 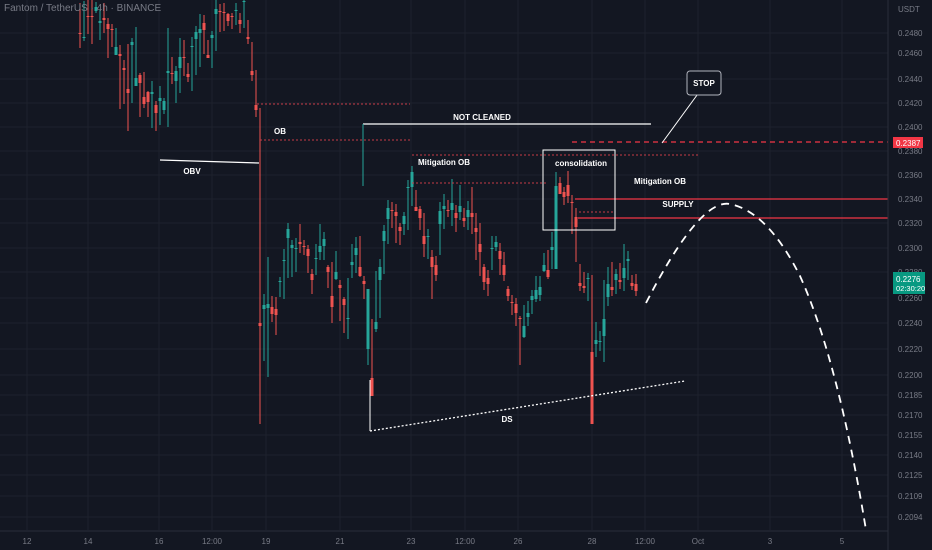 What do you see at coordinates (139, 8) in the screenshot?
I see `exchange: BINANCE` at bounding box center [139, 8].